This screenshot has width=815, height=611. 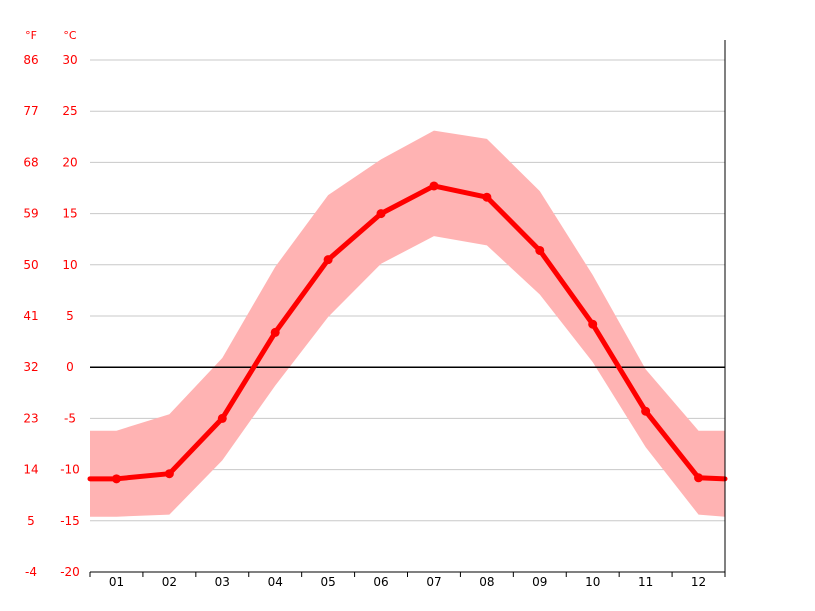 What do you see at coordinates (30, 470) in the screenshot?
I see `y-tick-label-fahrenheit: 14` at bounding box center [30, 470].